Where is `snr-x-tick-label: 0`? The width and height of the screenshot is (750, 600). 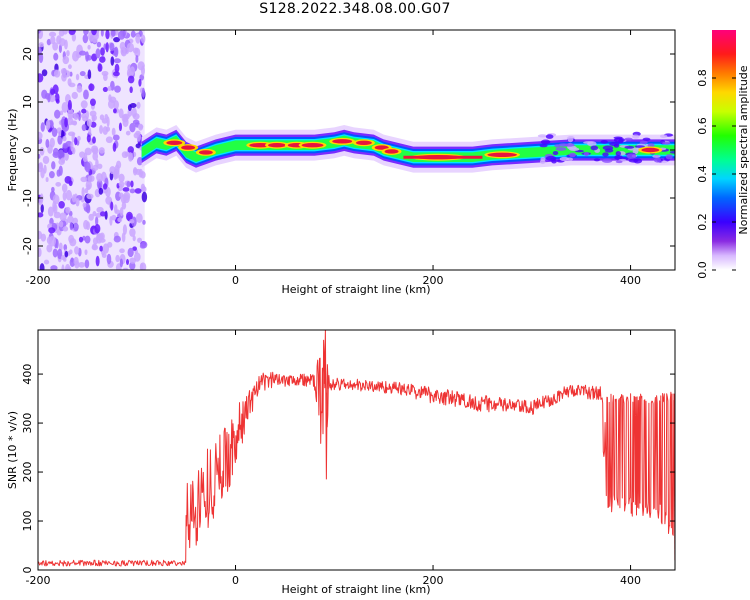
snr-x-tick-label: 0 is located at coordinates (235, 580).